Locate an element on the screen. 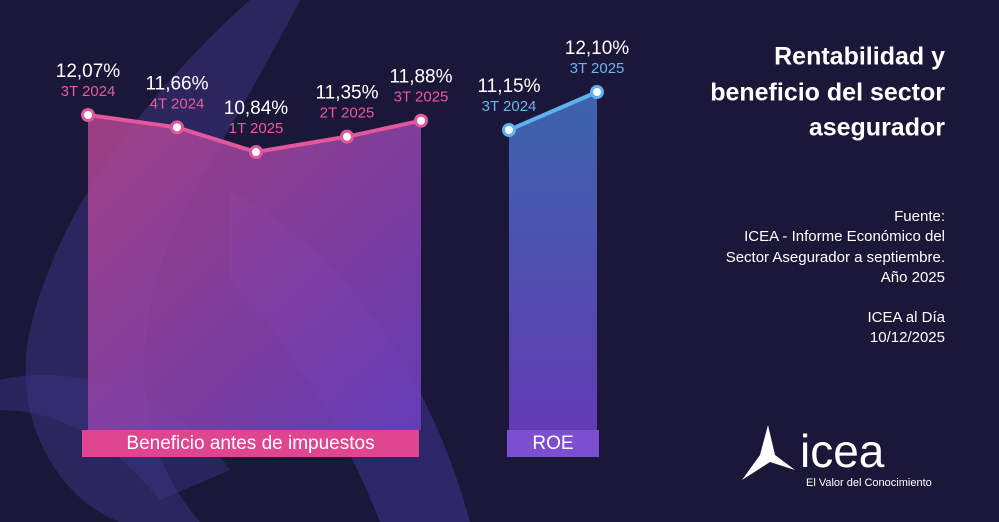 Image resolution: width=999 pixels, height=522 pixels. value-label: 11,66% is located at coordinates (176, 83).